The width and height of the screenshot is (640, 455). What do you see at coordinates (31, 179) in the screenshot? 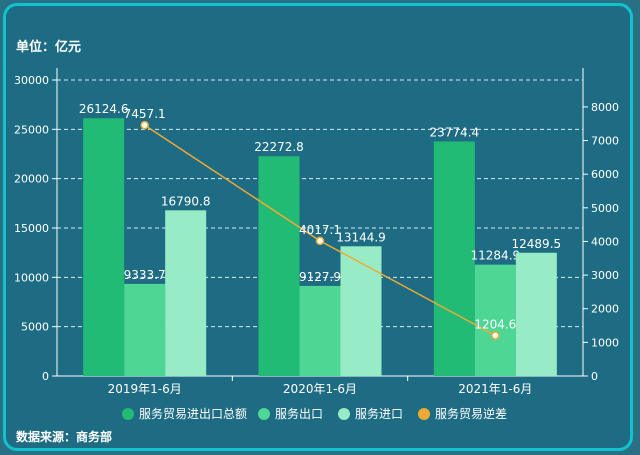
I see `y-left-tick-label: 20000` at bounding box center [31, 179].